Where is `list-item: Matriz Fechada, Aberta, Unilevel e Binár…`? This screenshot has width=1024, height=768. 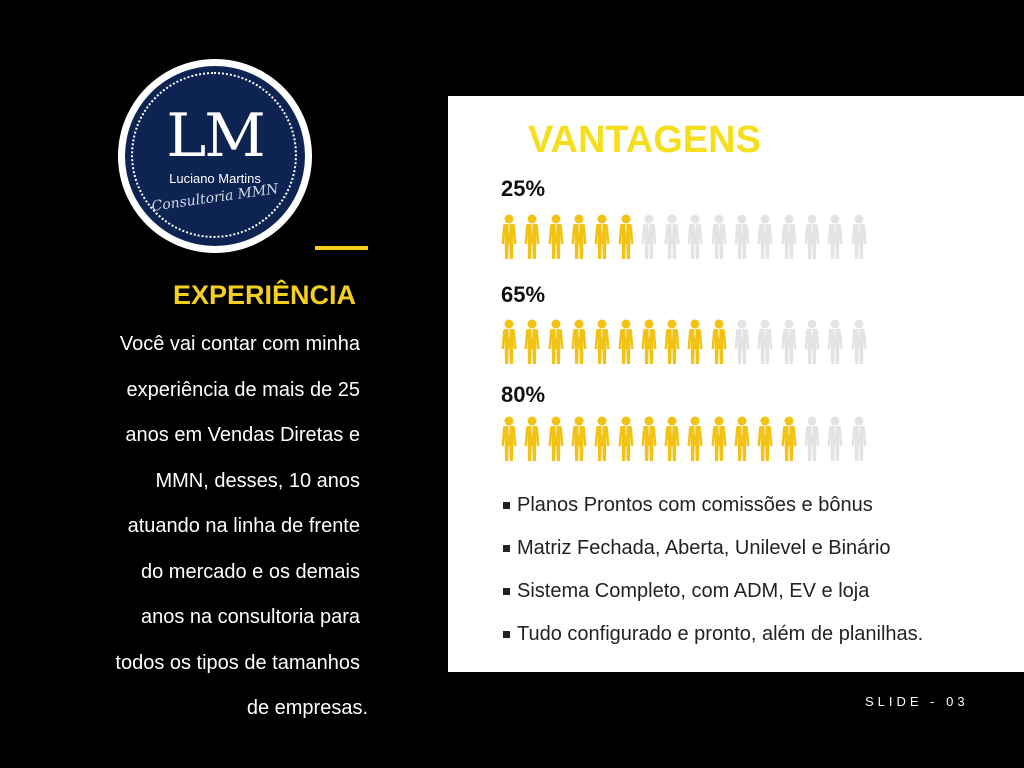 list-item: Matriz Fechada, Aberta, Unilevel e Binár… is located at coordinates (758, 548).